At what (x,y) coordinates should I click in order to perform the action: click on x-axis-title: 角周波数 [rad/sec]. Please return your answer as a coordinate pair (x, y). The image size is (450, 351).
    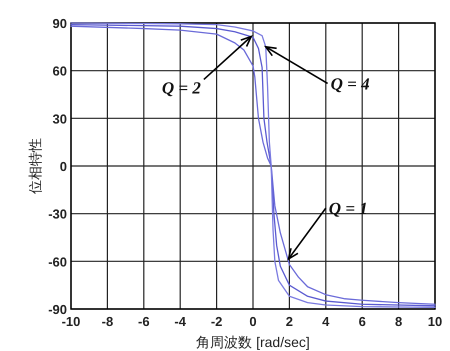
    Looking at the image, I should click on (253, 342).